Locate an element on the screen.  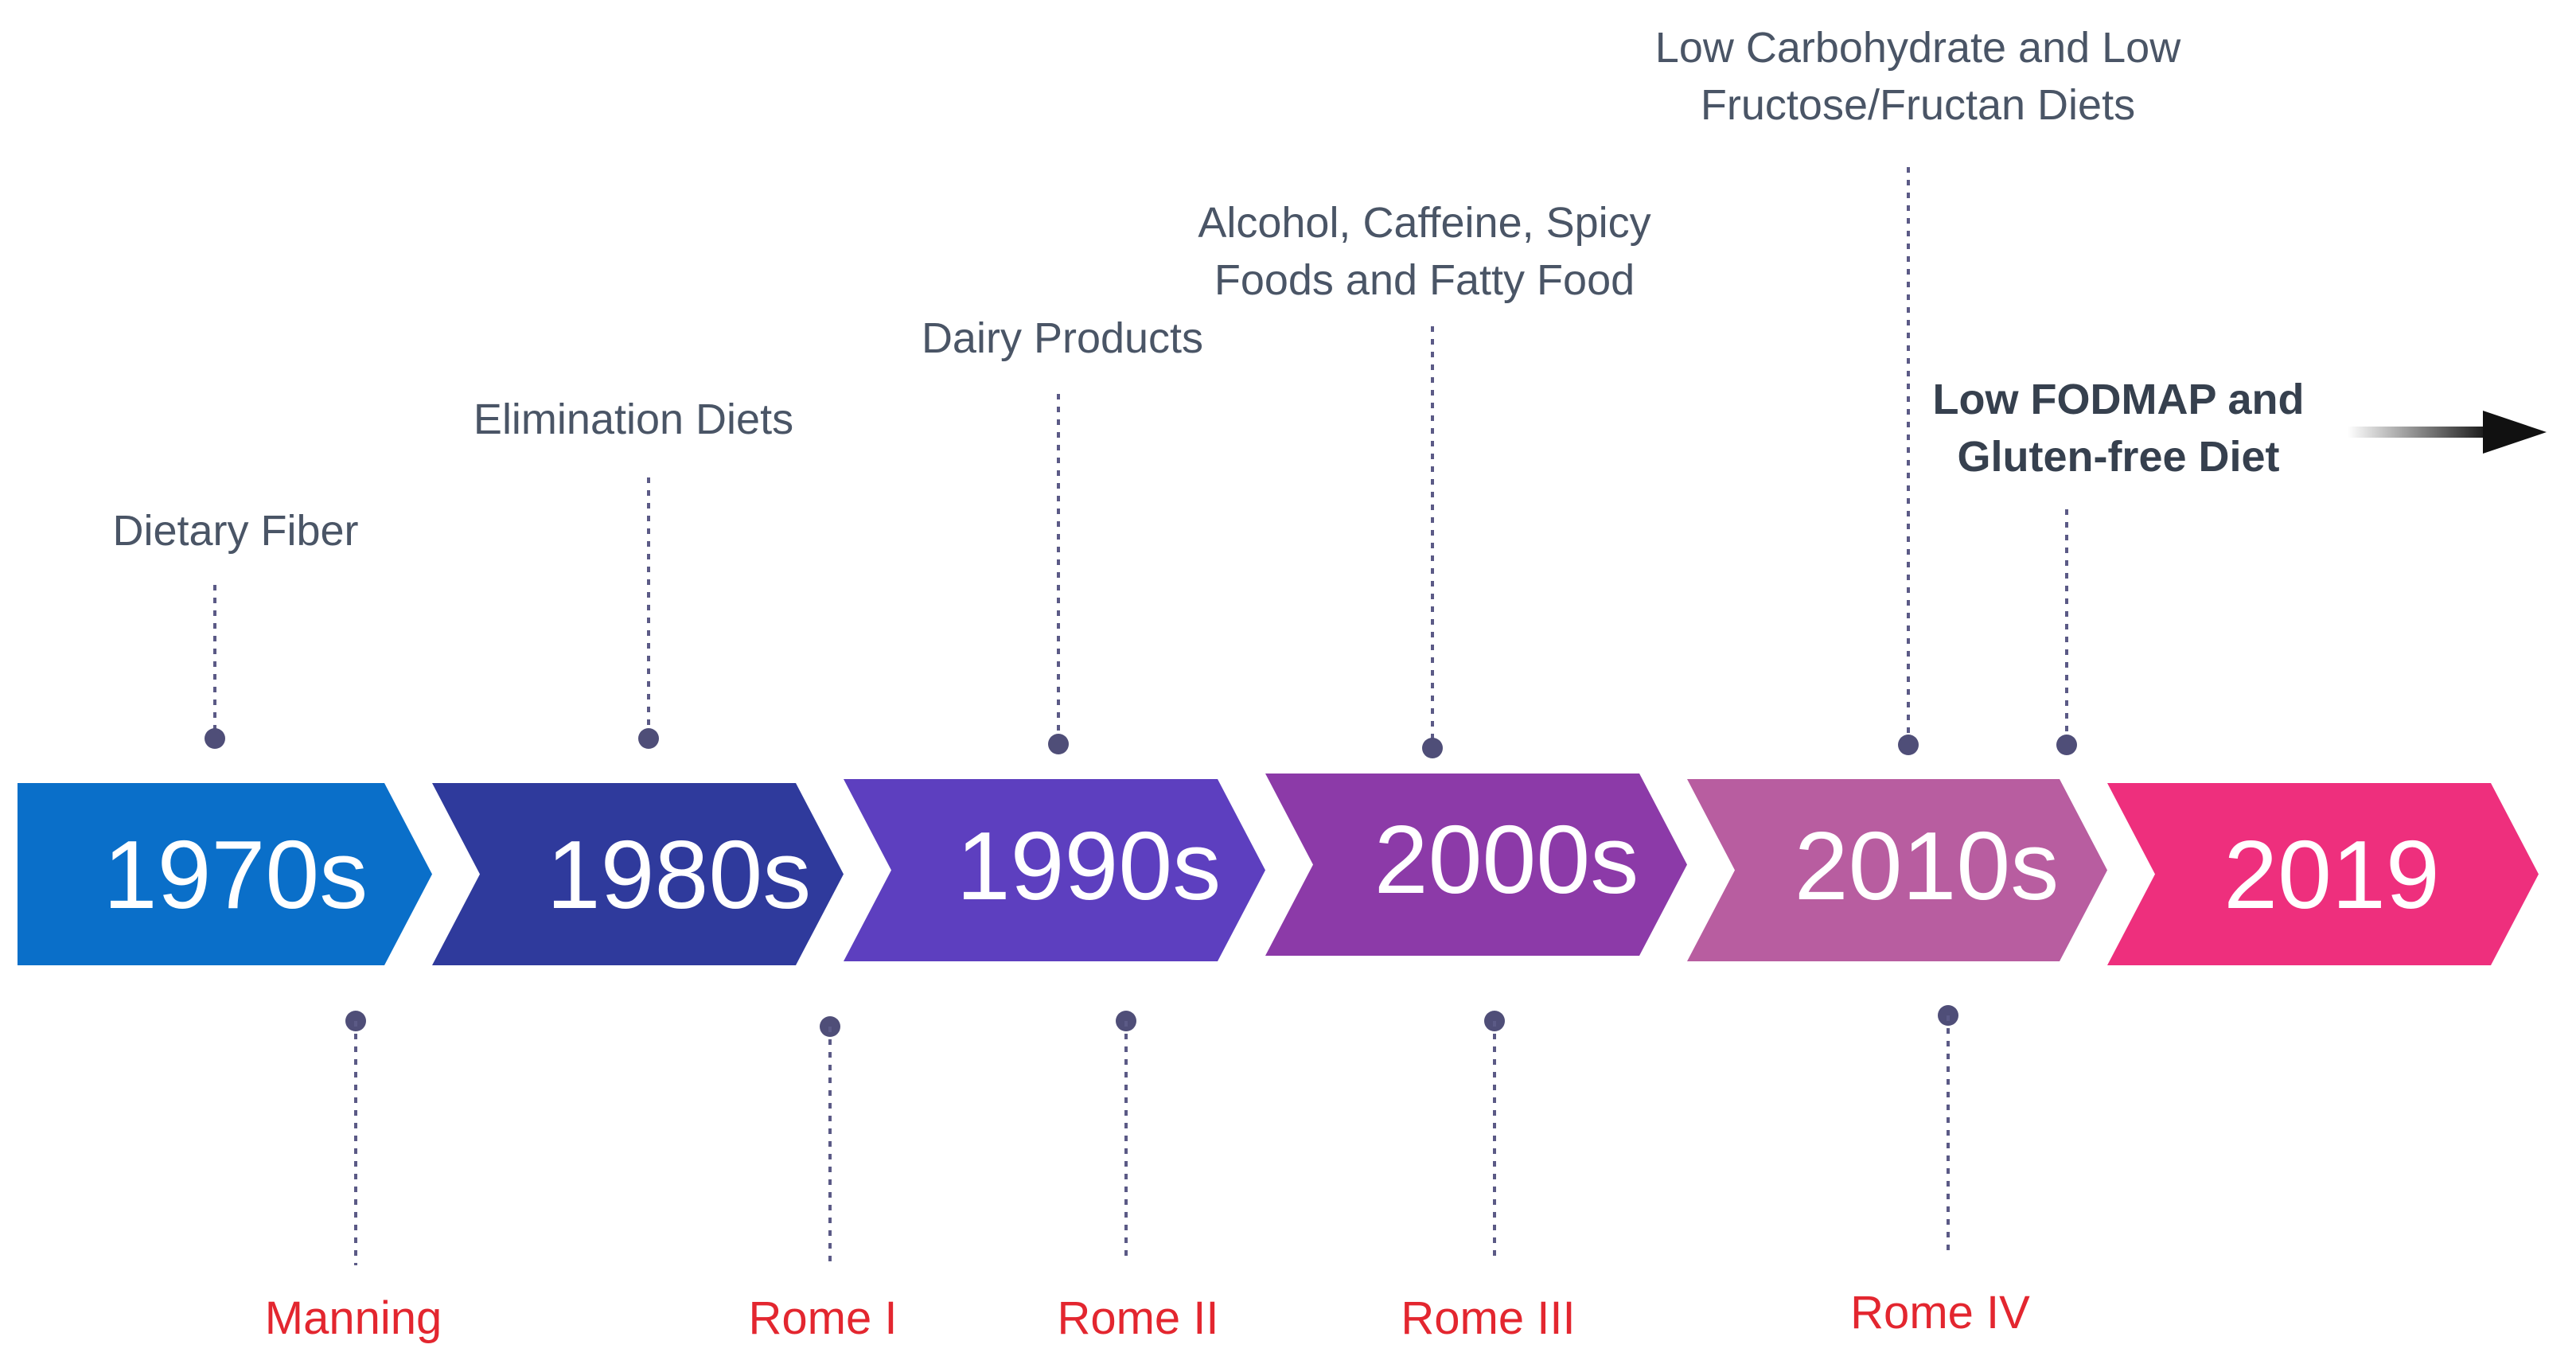
criteria-label: Rome I is located at coordinates (824, 1318).